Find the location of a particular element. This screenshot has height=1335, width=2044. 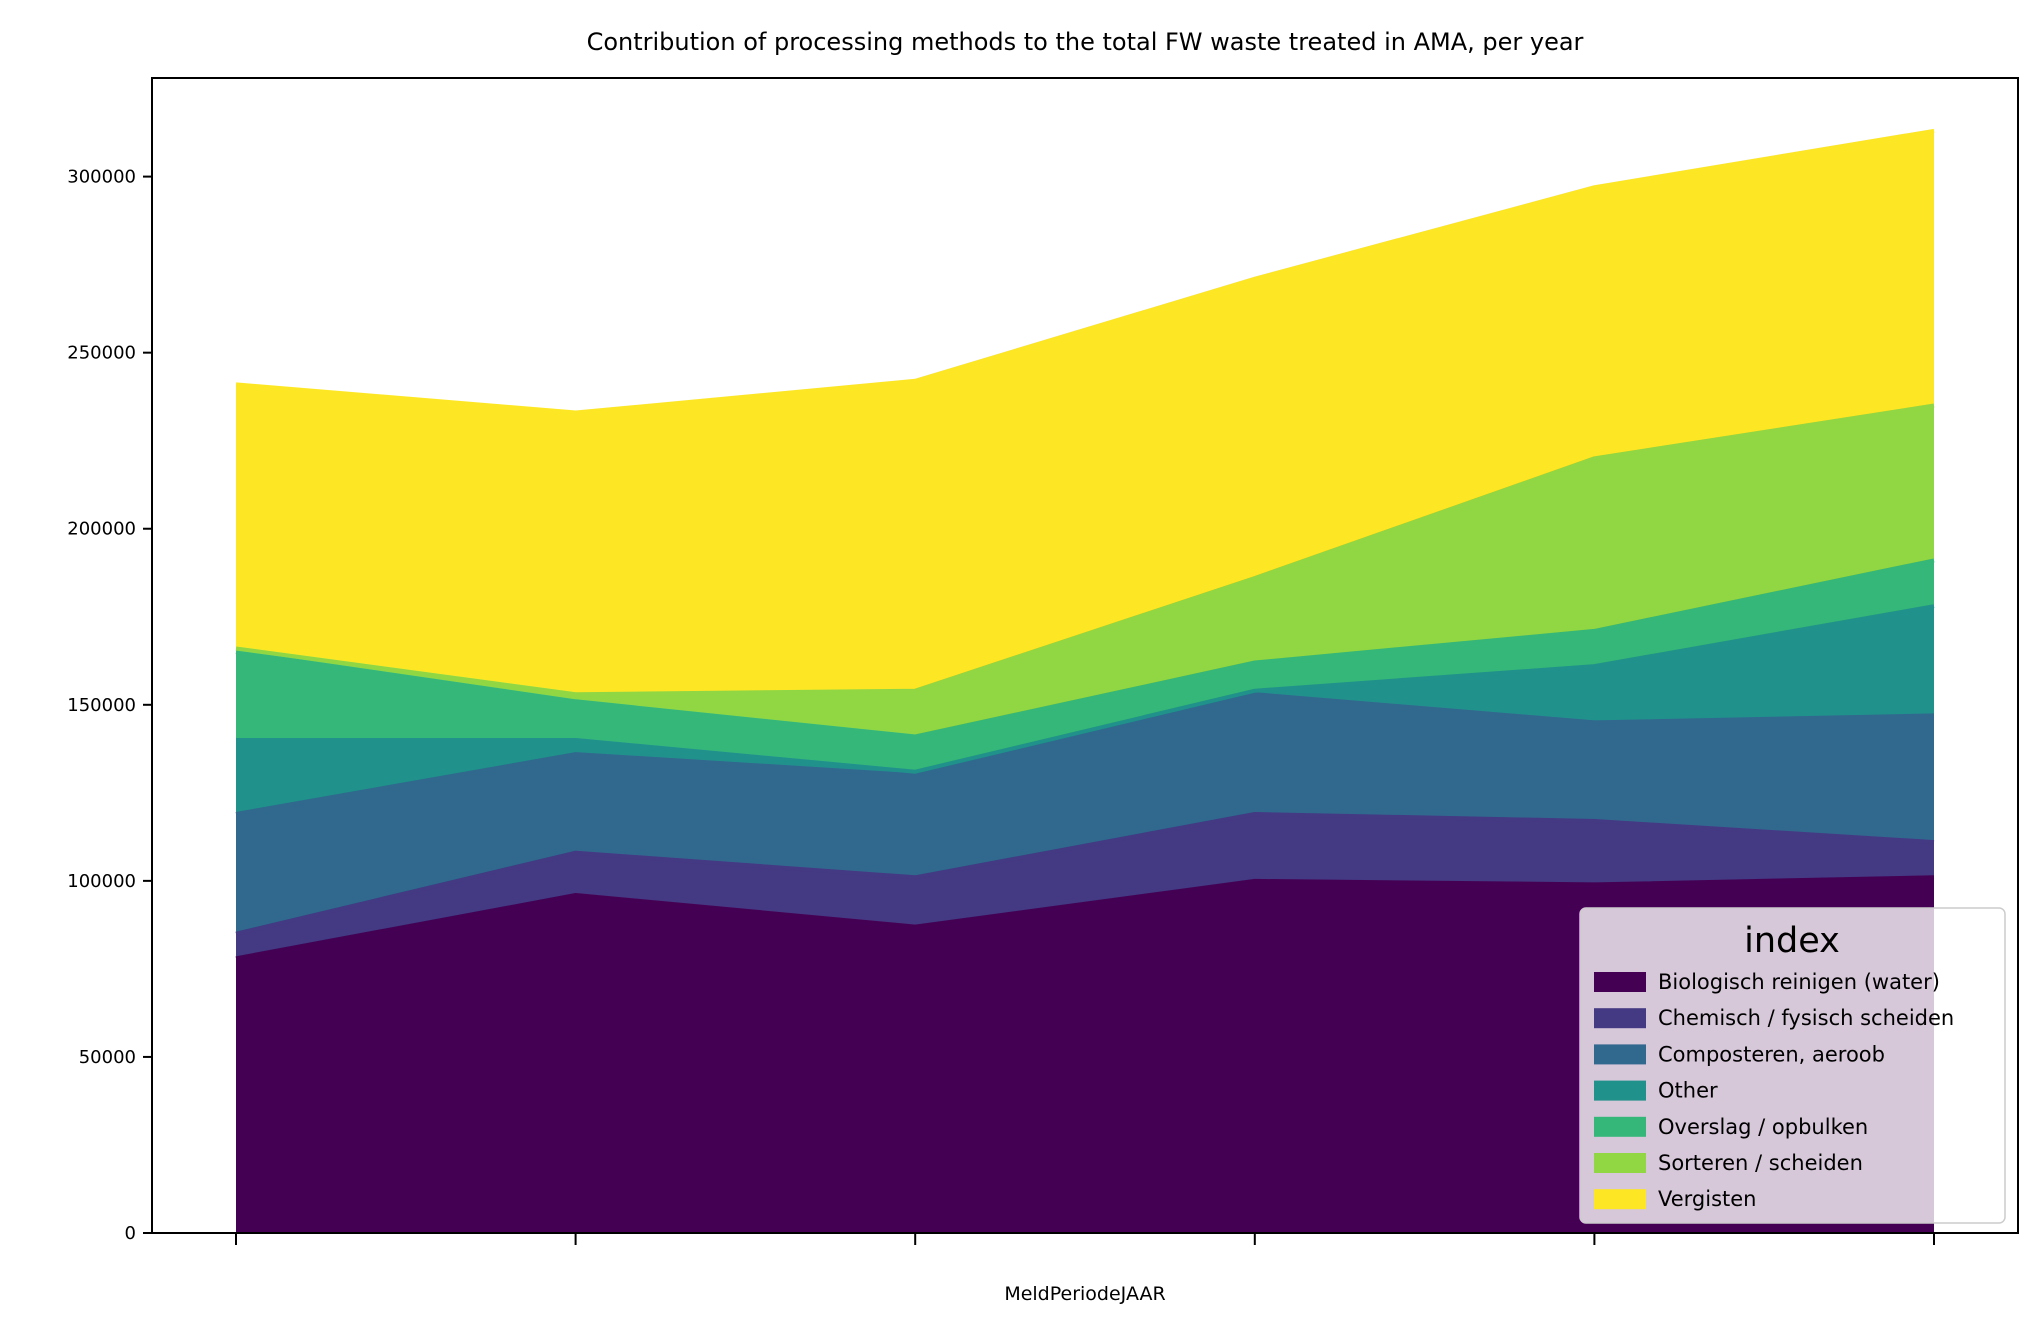

y-axis: 0 50000 100000 150000 200000 250000 300000 is located at coordinates (109, 705).